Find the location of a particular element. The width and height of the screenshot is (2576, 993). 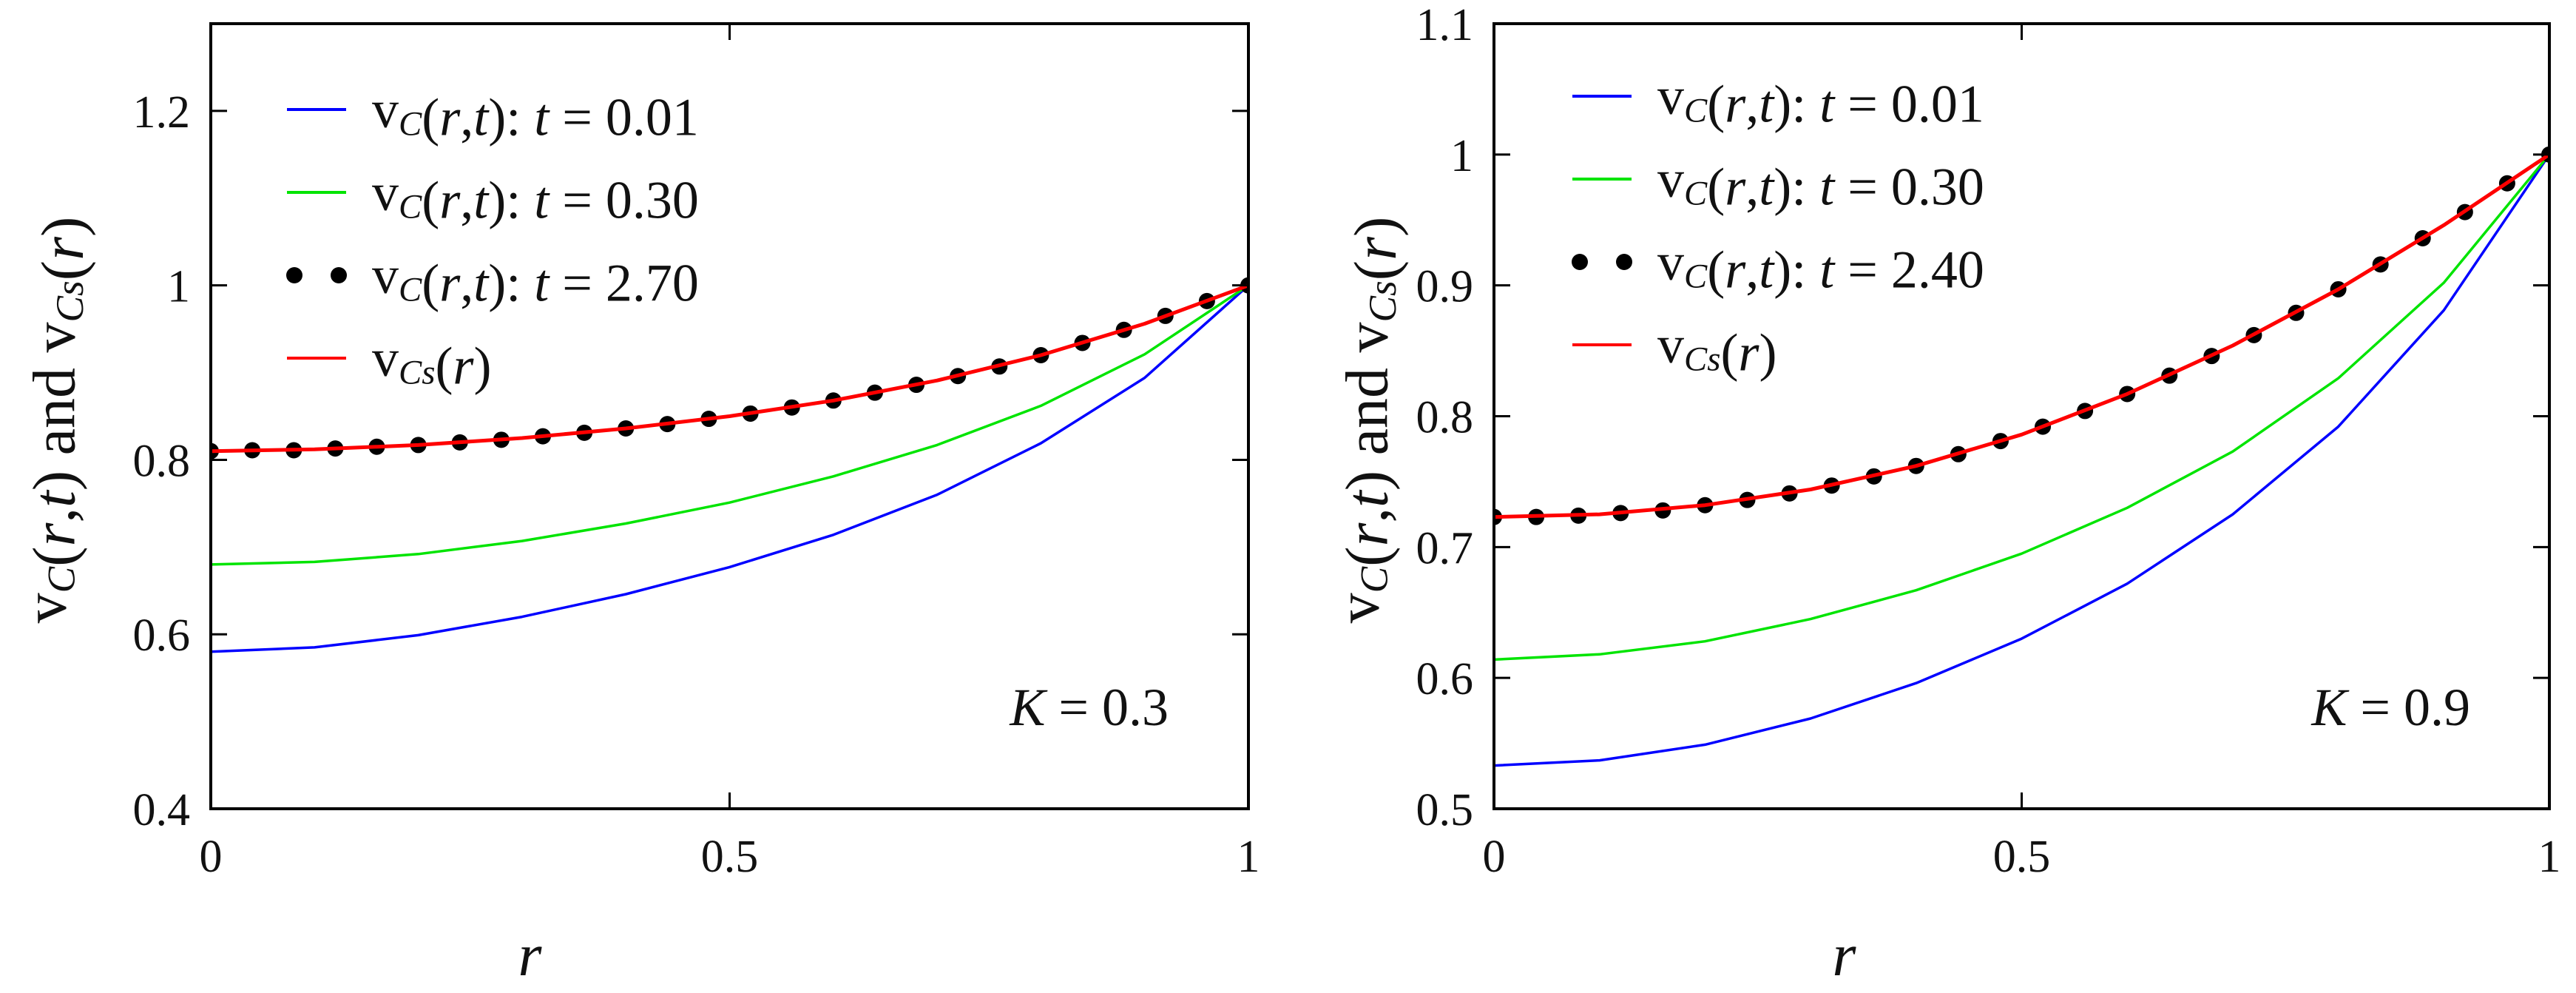

y-tick-label: 1.2 is located at coordinates (162, 113).